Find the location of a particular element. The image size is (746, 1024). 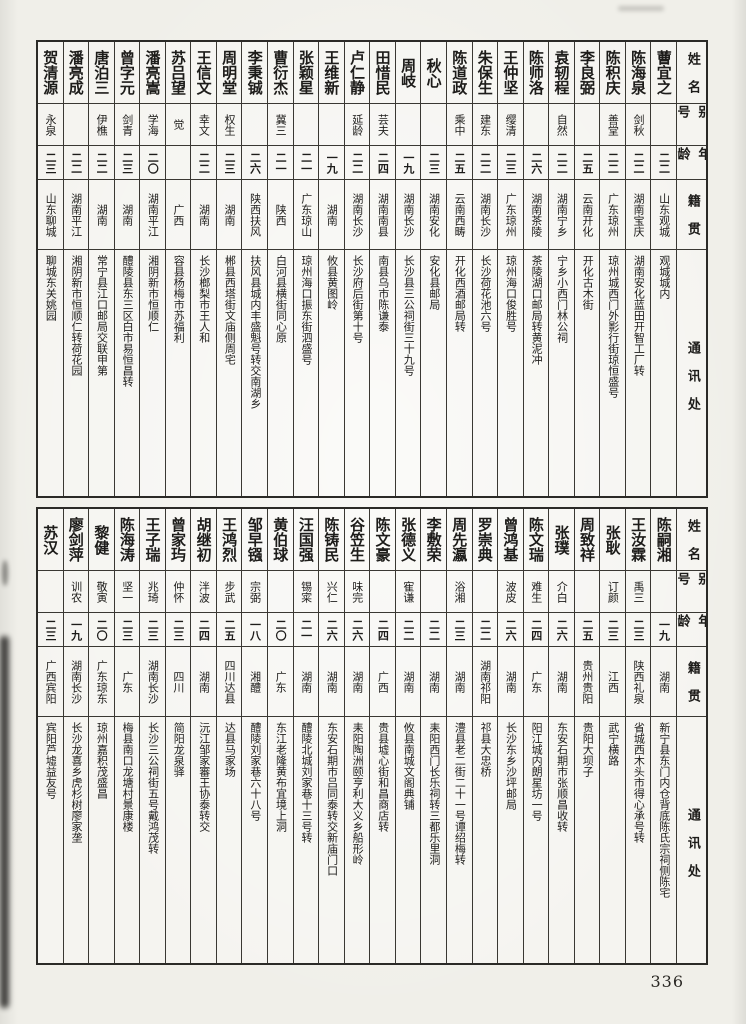

entry-column: 朱保生 建东 二二 湖南长沙 长沙荷花池六号 is located at coordinates (484, 269).